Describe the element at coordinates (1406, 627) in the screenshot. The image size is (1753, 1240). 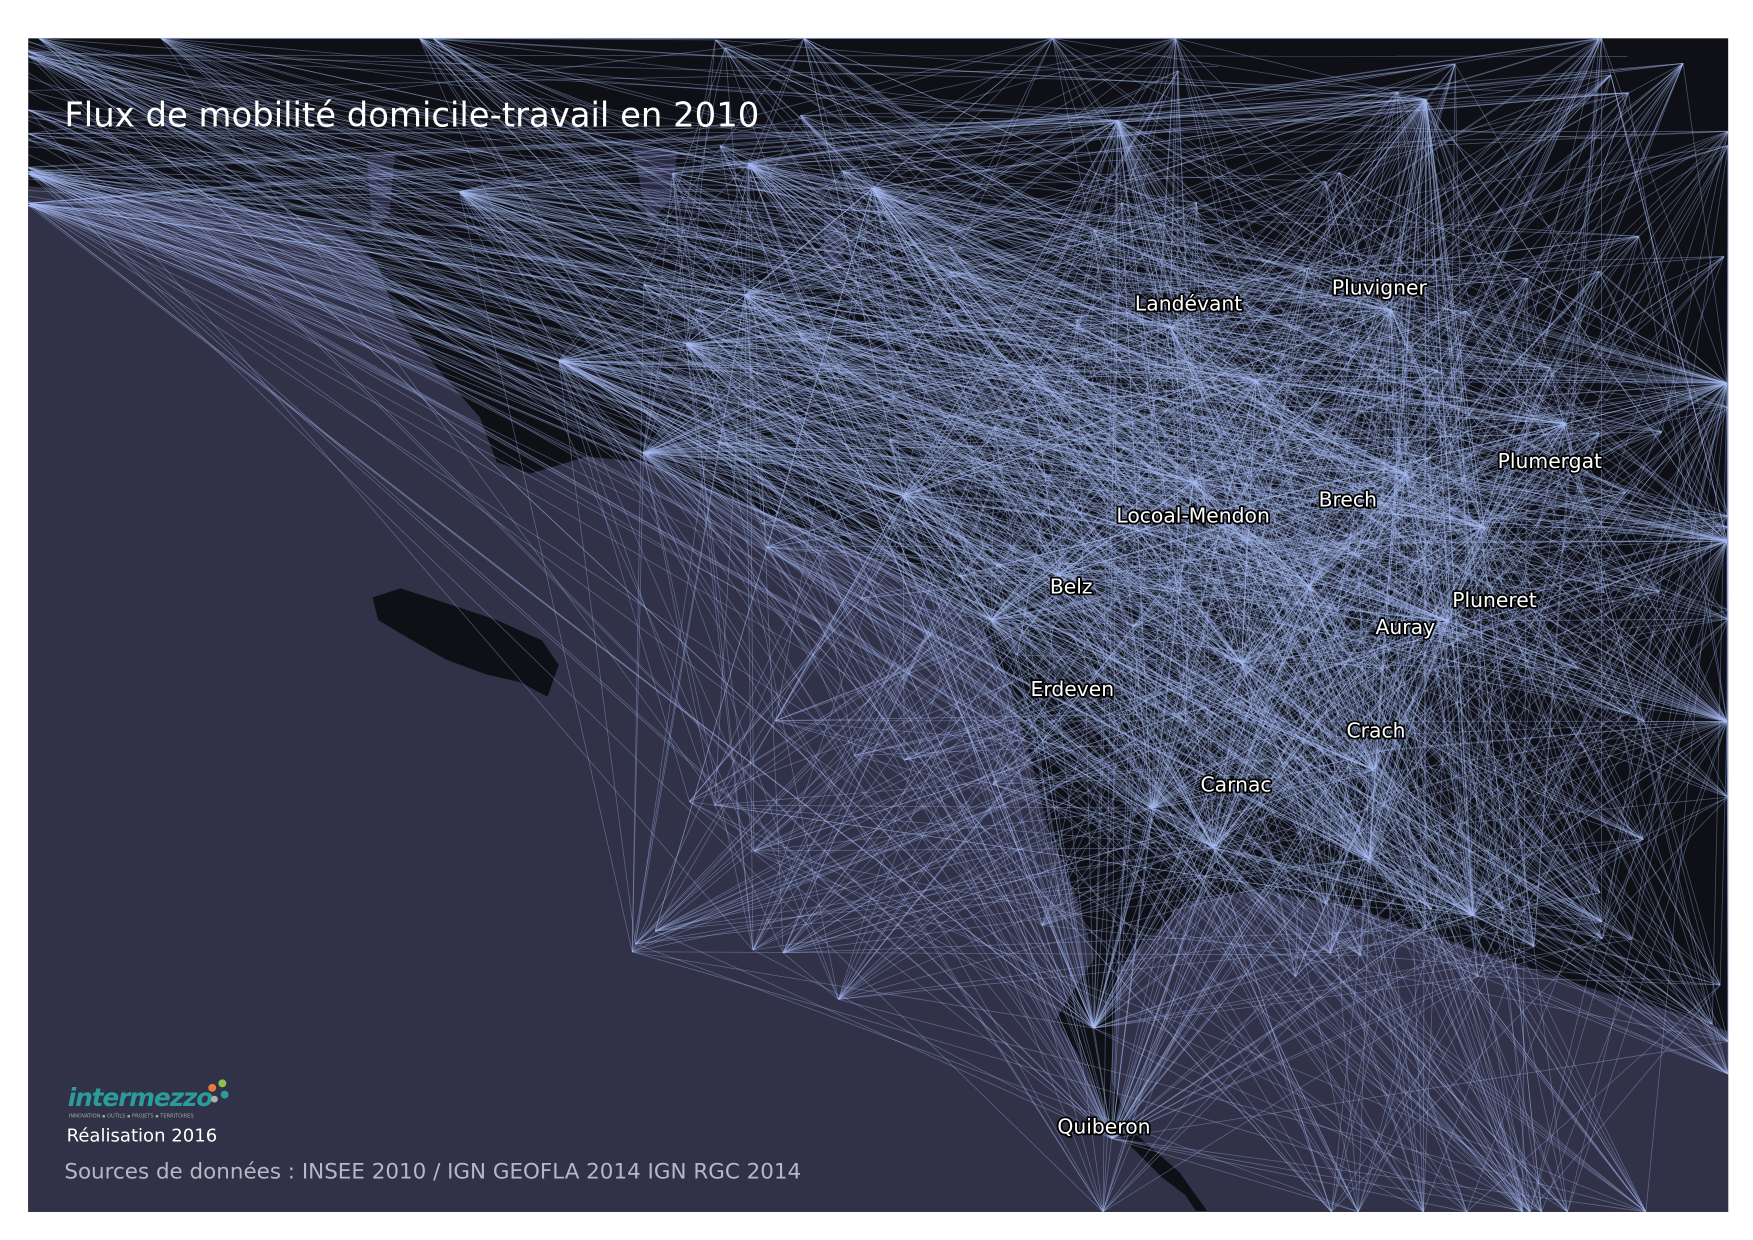
I see `place-label: Auray` at that location.